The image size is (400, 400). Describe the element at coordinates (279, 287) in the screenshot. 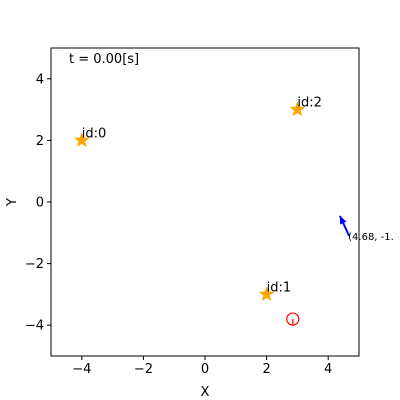

I see `landmark-label: id:1` at that location.